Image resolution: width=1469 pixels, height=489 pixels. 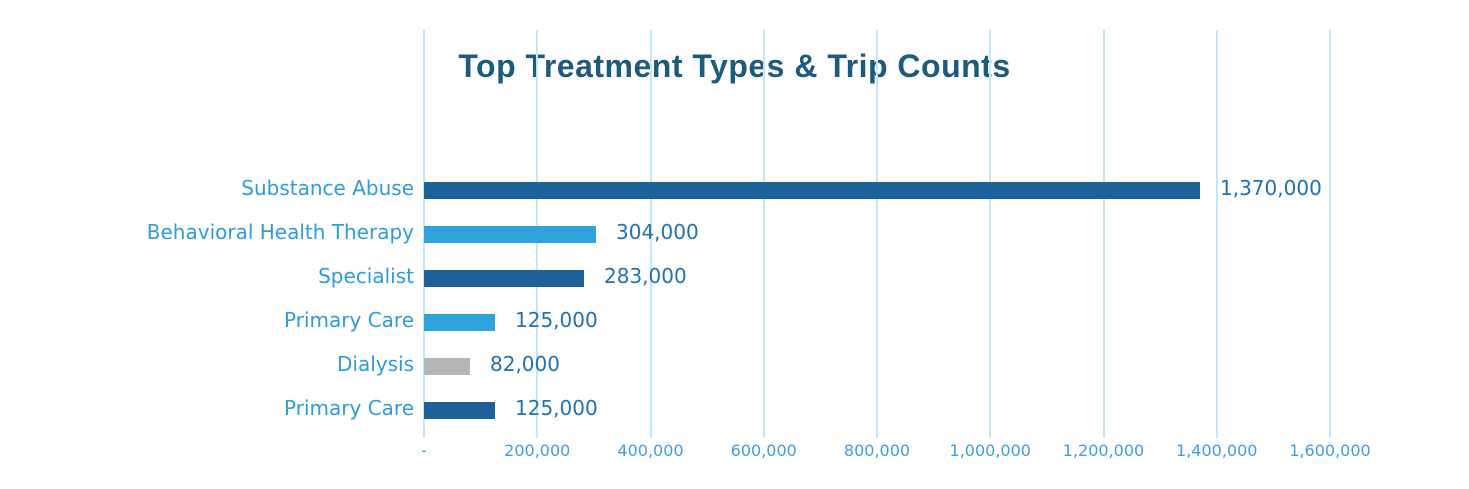 What do you see at coordinates (650, 450) in the screenshot?
I see `x-tick-label-400-000: 400,000` at bounding box center [650, 450].